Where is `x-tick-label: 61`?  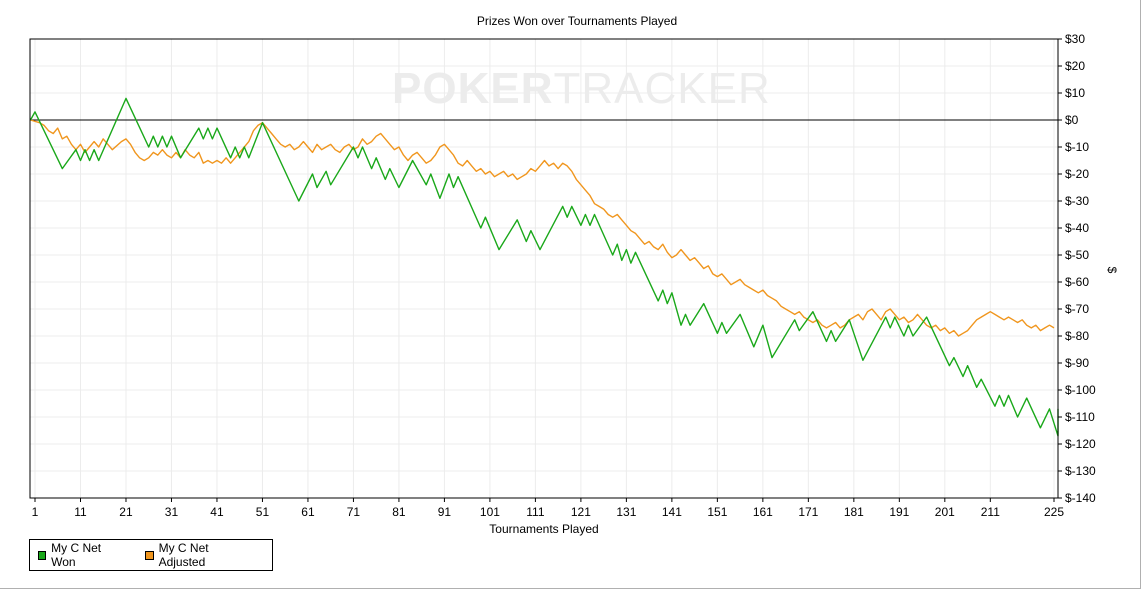
x-tick-label: 61 is located at coordinates (308, 512).